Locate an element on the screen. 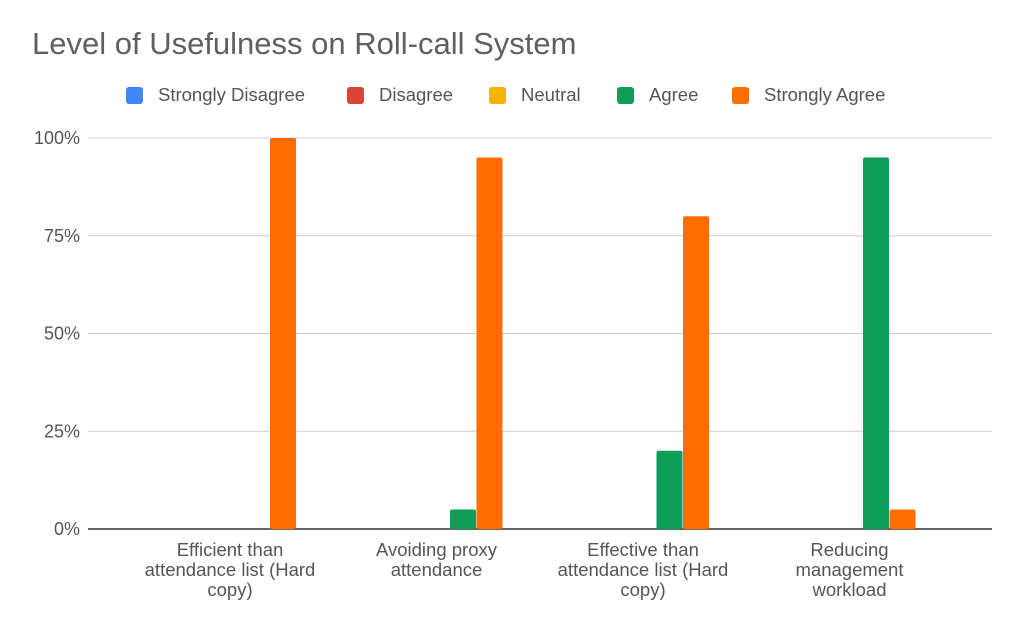  x-tick-label: Reducing management workload is located at coordinates (849, 569).